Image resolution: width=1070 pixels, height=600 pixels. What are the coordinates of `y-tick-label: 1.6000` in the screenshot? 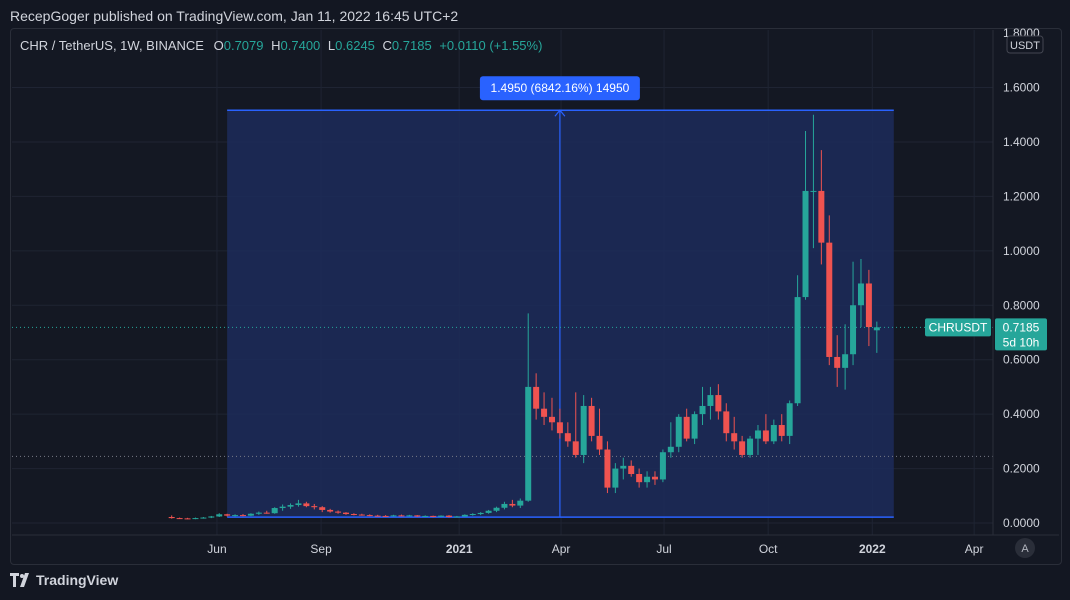 It's located at (1021, 88).